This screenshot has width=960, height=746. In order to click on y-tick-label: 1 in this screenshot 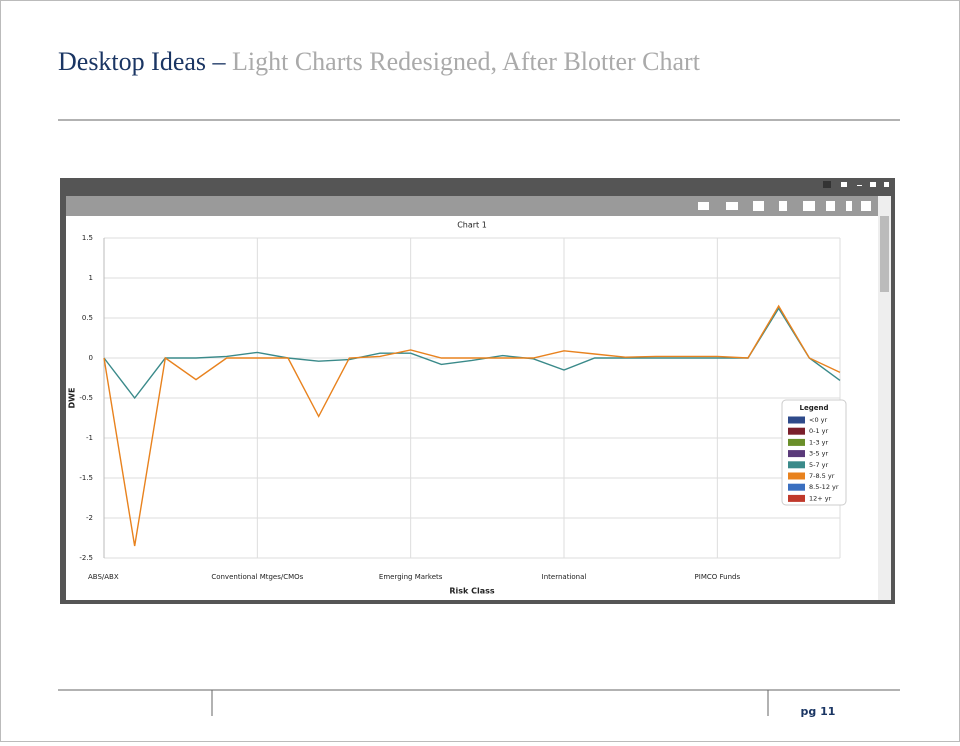, I will do `click(91, 278)`.